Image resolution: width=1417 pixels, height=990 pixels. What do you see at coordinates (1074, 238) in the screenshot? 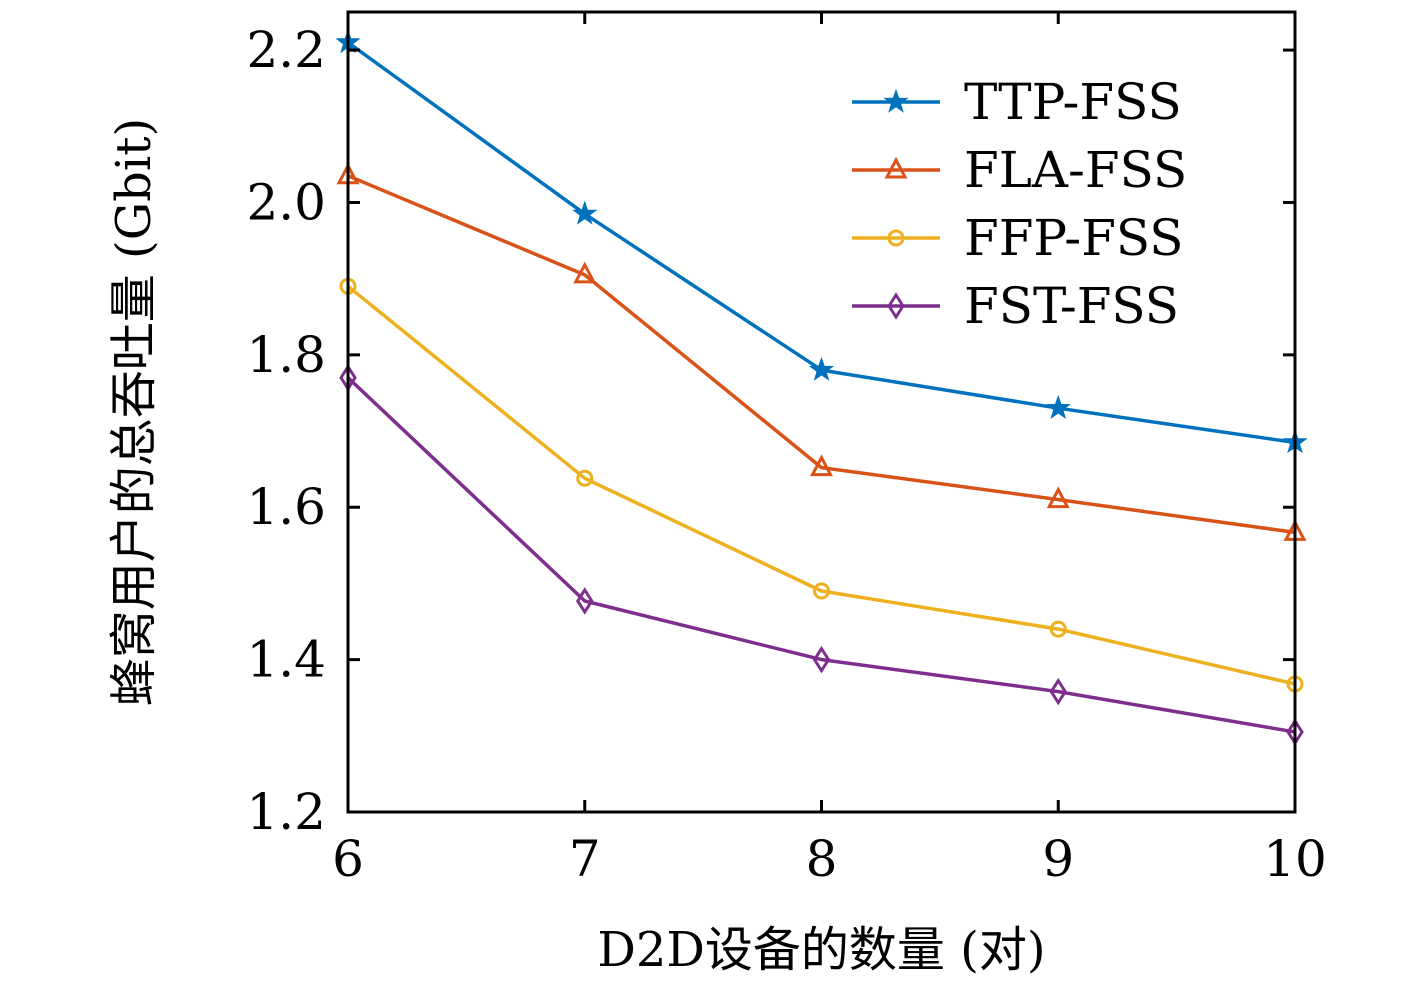
I see `legend-label: FFP-FSS` at bounding box center [1074, 238].